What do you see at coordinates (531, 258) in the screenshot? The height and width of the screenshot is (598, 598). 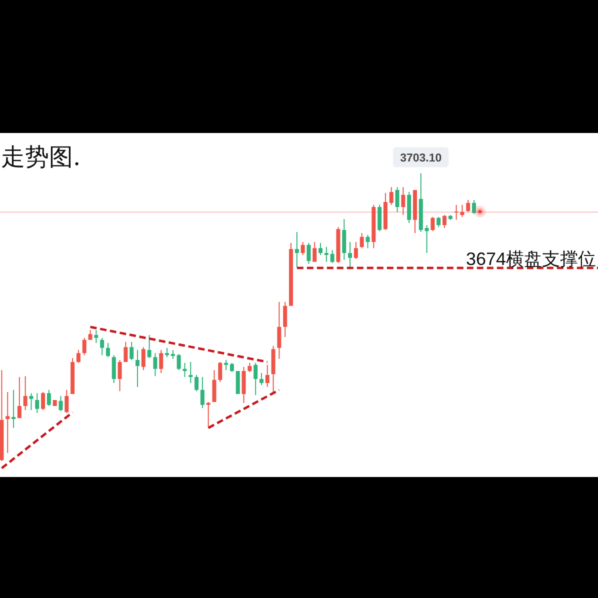 I see `series-label: 3674横盘支撑位` at bounding box center [531, 258].